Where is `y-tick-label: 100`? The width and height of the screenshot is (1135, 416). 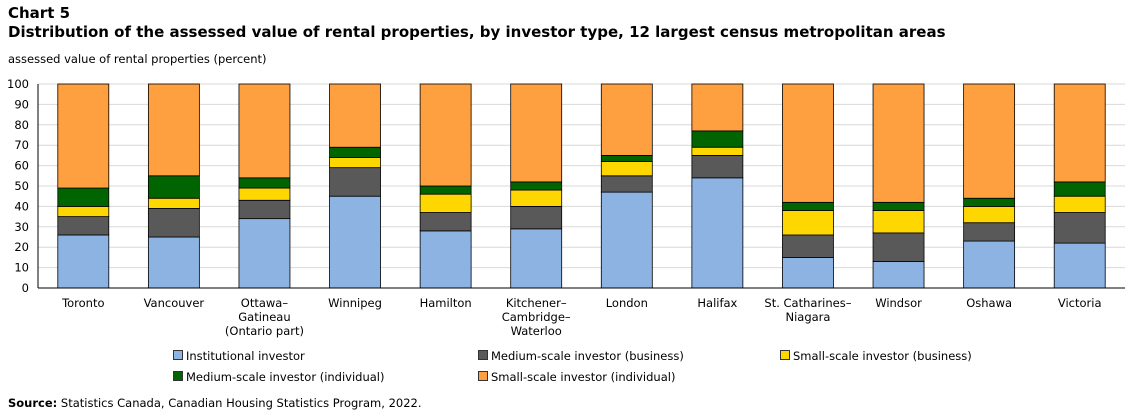 y-tick-label: 100 is located at coordinates (18, 84).